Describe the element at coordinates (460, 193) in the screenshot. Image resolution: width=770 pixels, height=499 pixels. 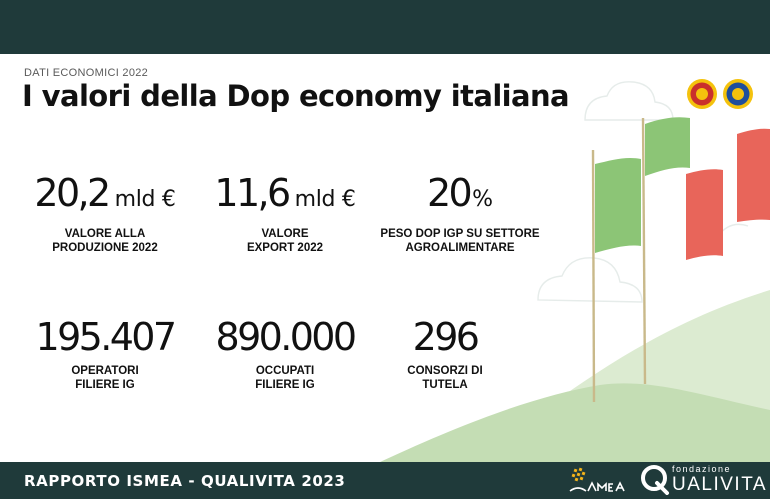
I see `stat-value: 20%` at that location.